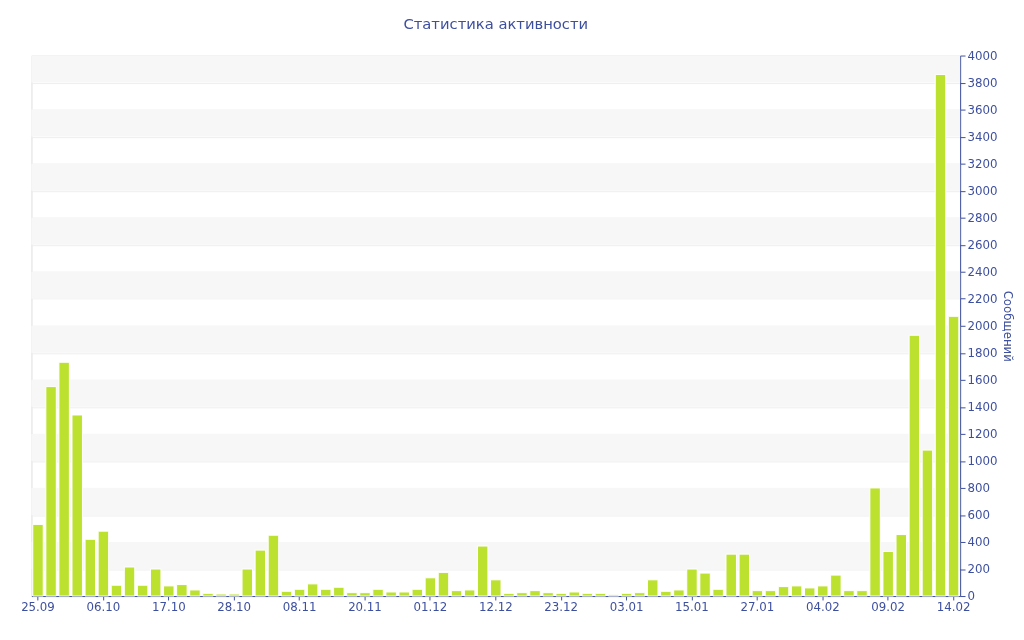  Describe the element at coordinates (982, 272) in the screenshot. I see `y-tick-label: 2400` at that location.